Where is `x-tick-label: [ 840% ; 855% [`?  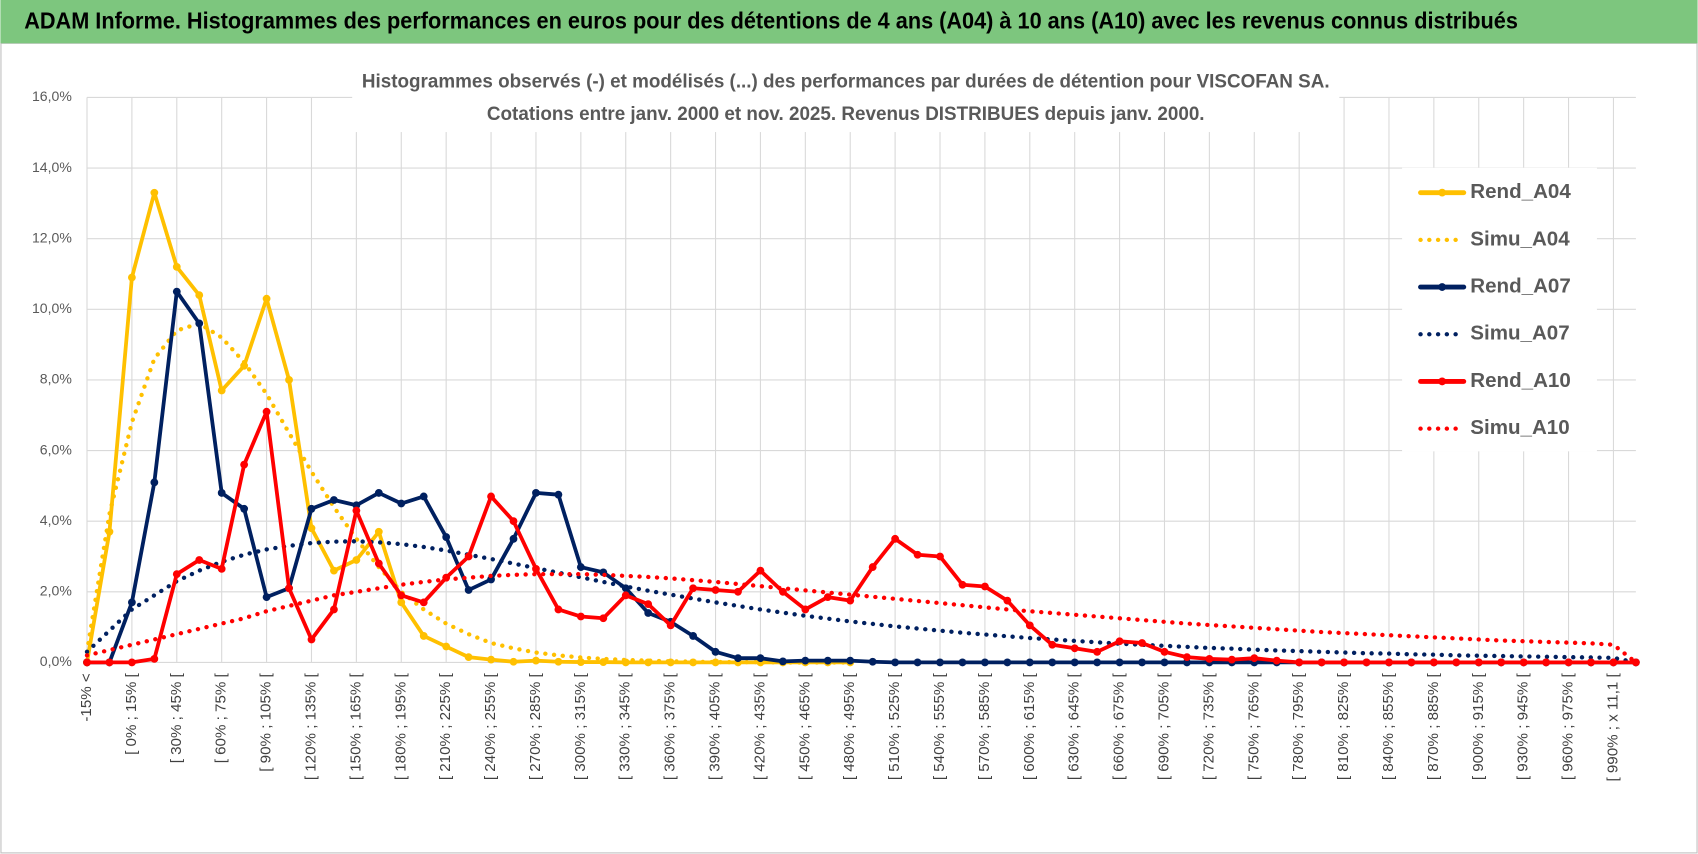 x-tick-label: [ 840% ; 855% [ is located at coordinates (1388, 726).